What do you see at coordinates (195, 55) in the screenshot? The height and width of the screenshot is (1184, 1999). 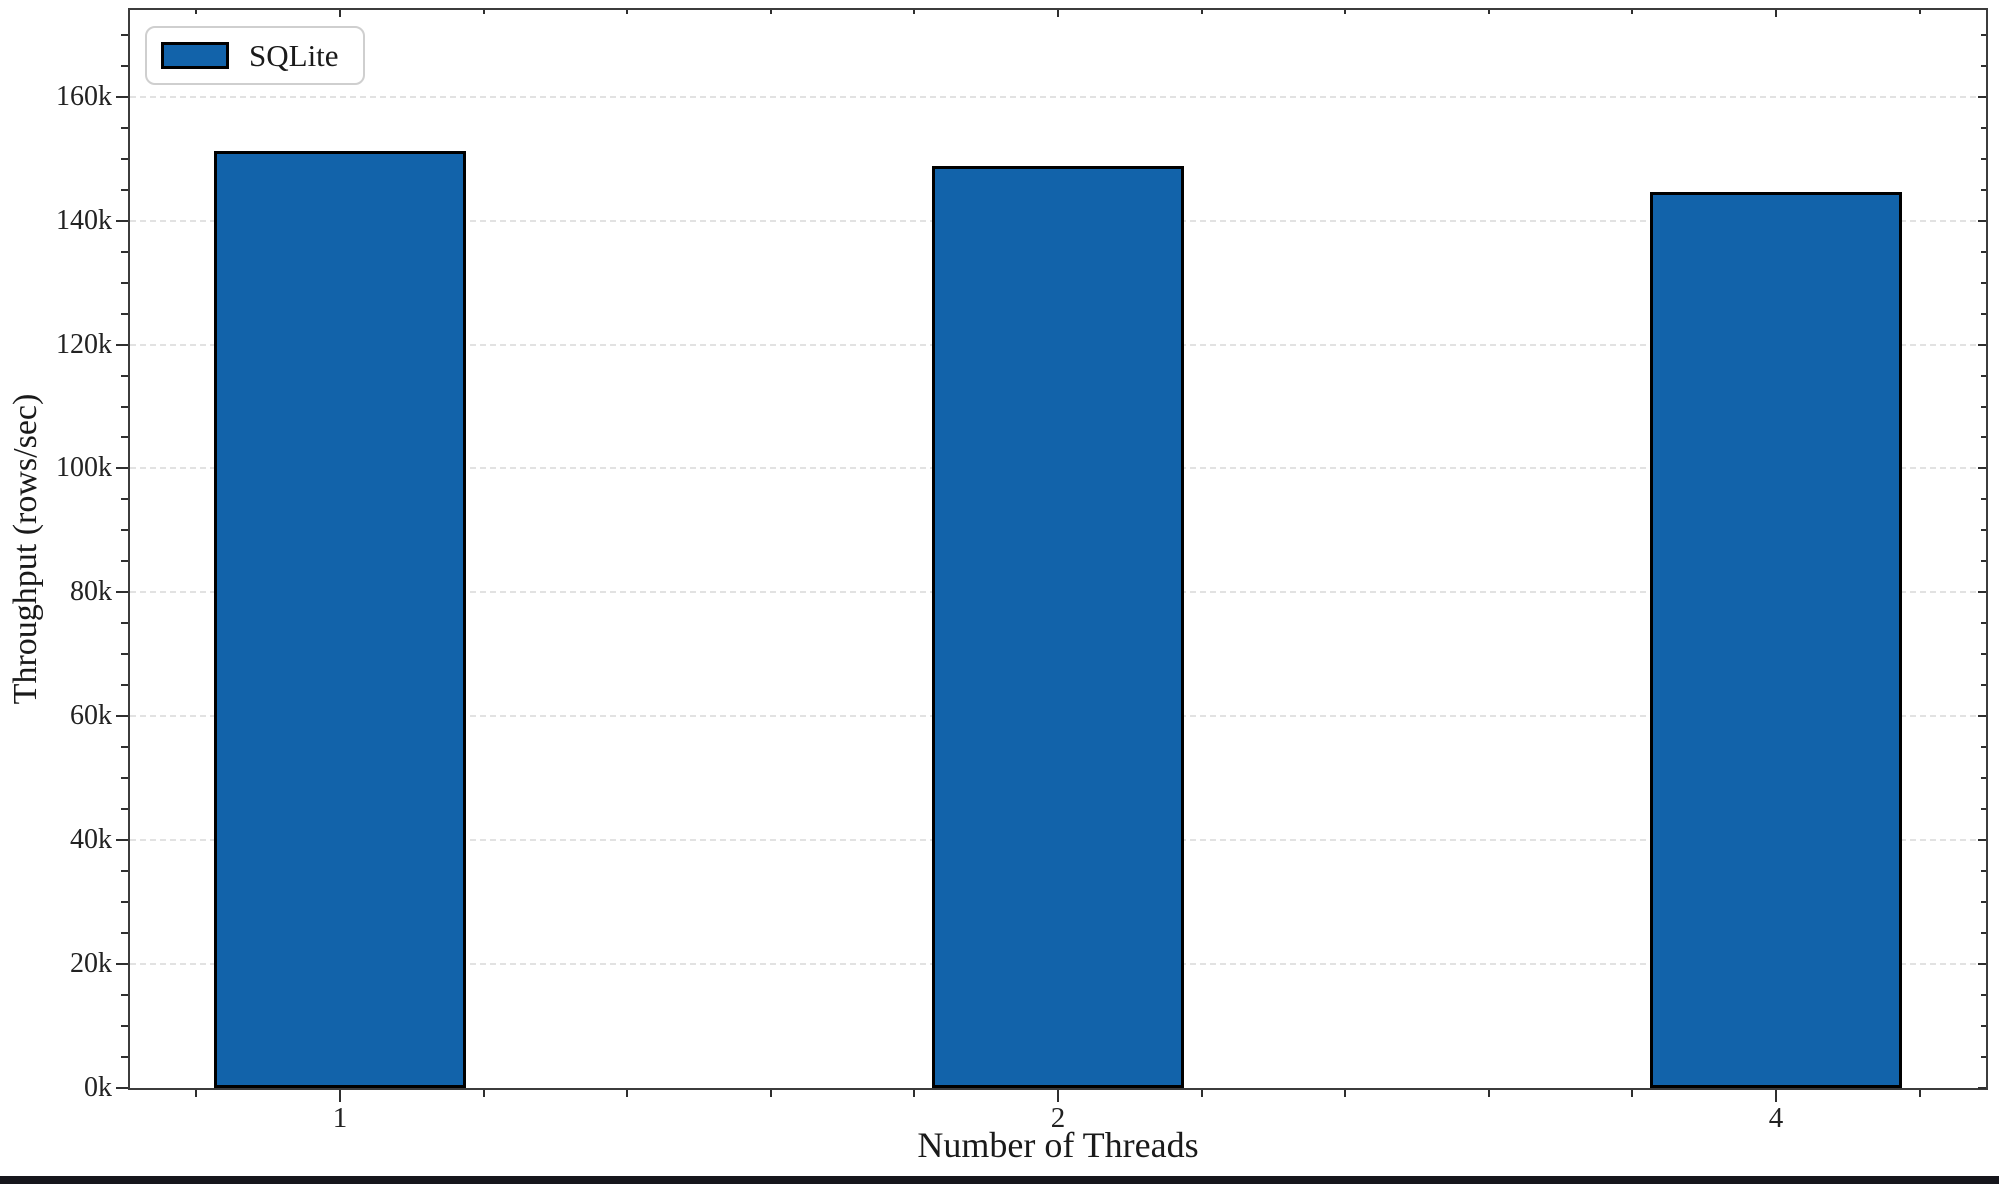 I see `legend-swatch` at bounding box center [195, 55].